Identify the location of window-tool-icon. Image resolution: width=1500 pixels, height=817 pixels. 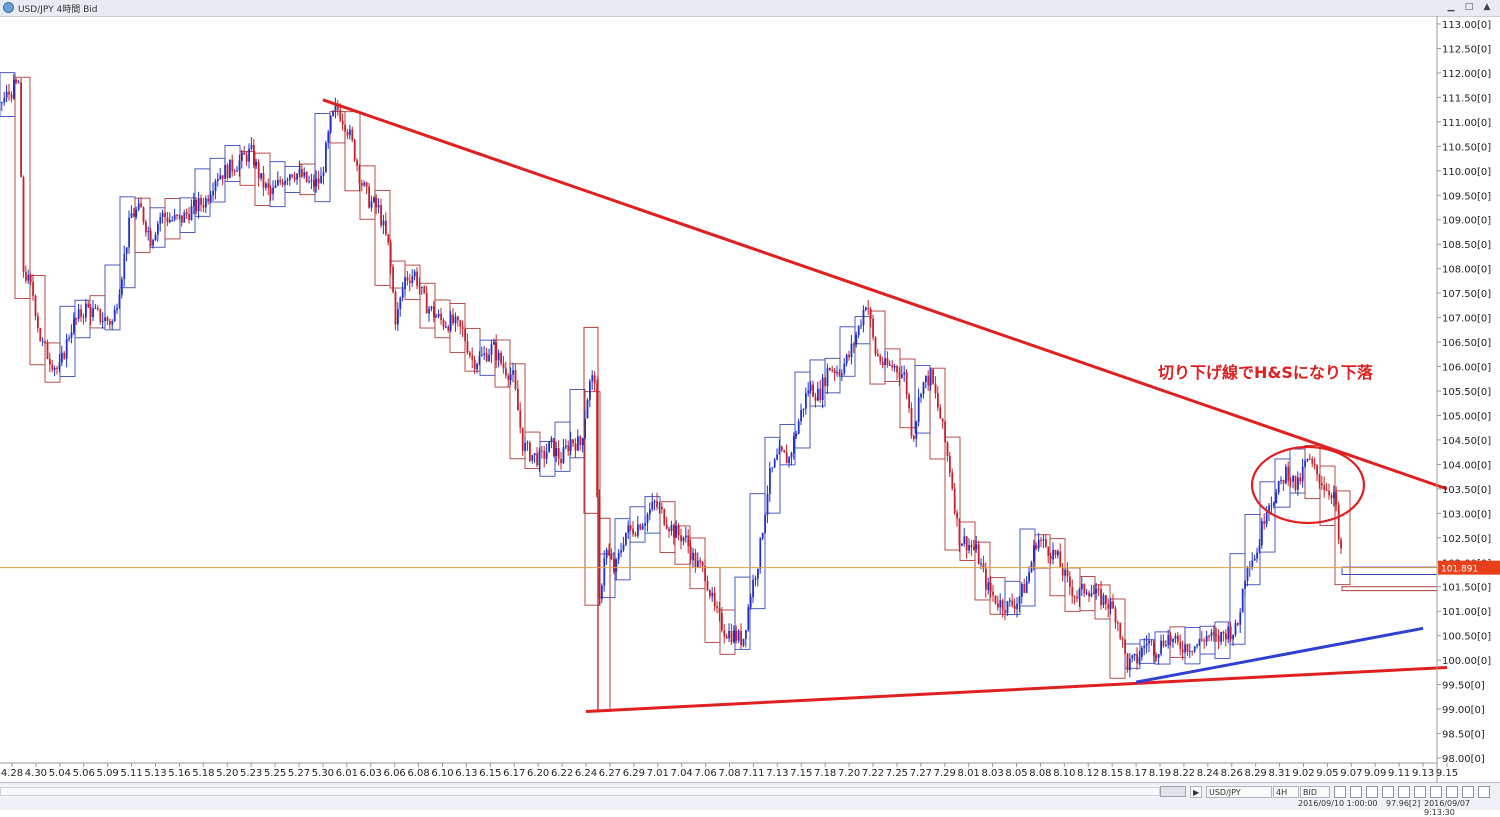
(1372, 792).